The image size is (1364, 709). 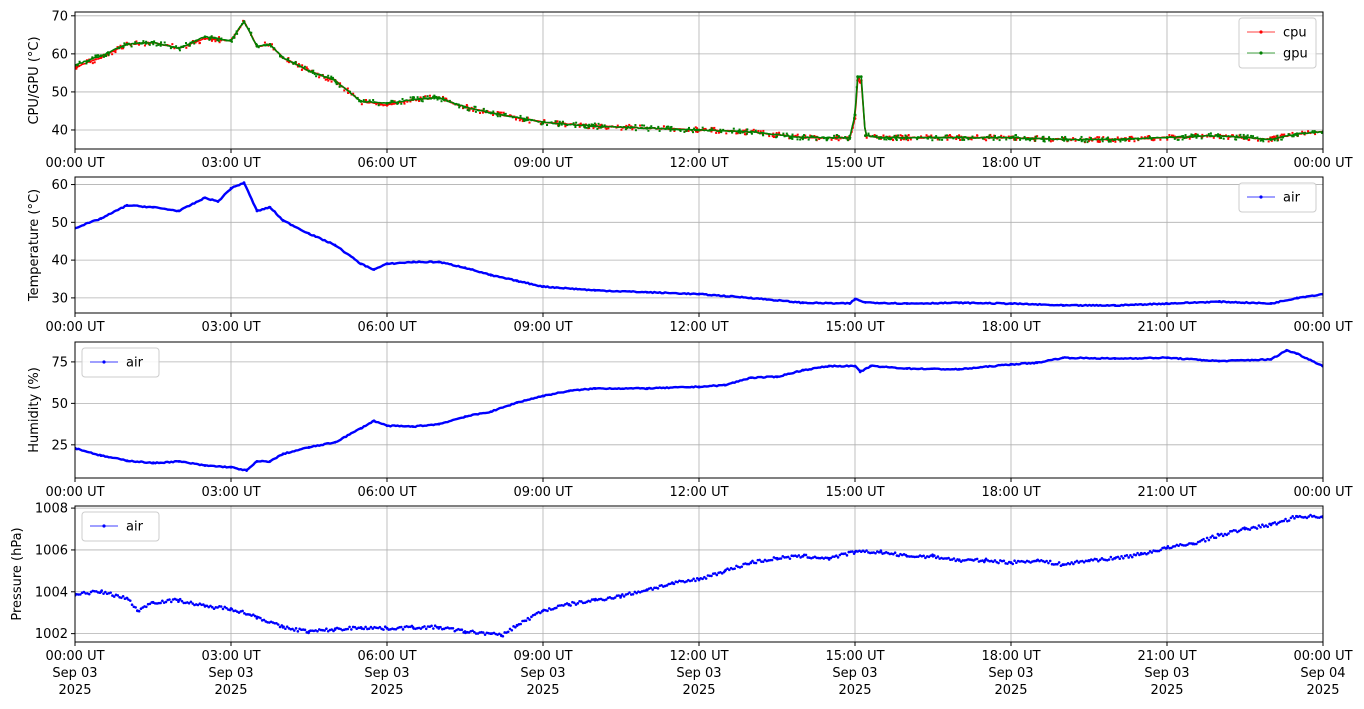 I want to click on legend-marker-cpu, so click(x=1261, y=32).